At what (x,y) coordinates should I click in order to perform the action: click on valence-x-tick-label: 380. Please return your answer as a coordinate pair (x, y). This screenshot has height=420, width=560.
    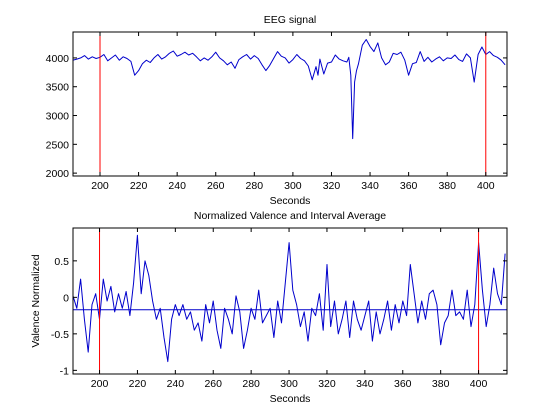
    Looking at the image, I should click on (441, 384).